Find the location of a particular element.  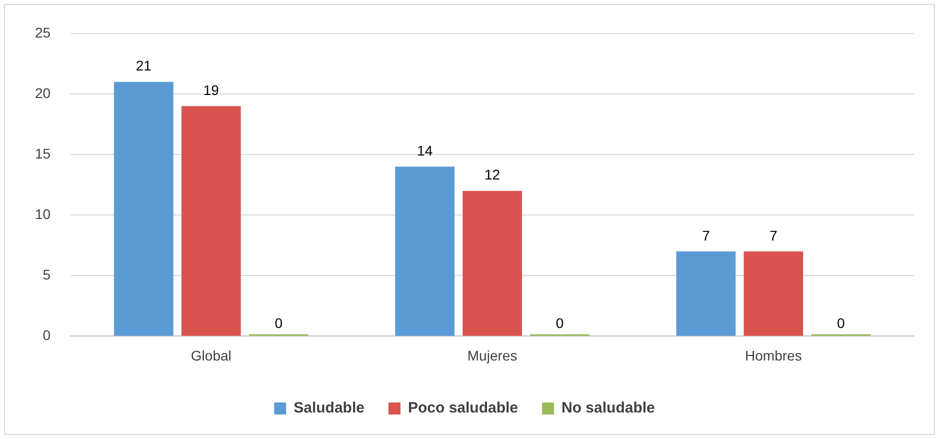

legend-label: Poco saludable is located at coordinates (463, 408).